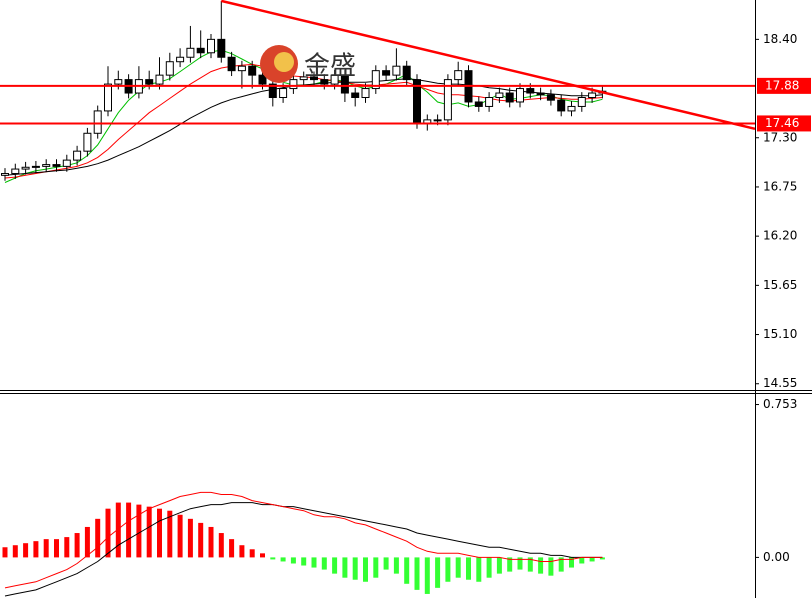 This screenshot has width=812, height=598. Describe the element at coordinates (488, 65) in the screenshot. I see `trendline` at that location.